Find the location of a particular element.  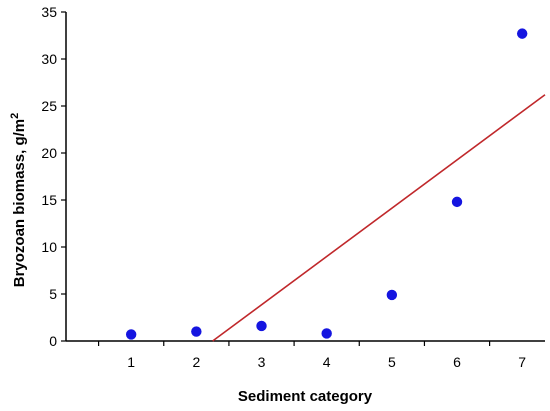

y-axis-title-superscript: 2 is located at coordinates (15, 116).